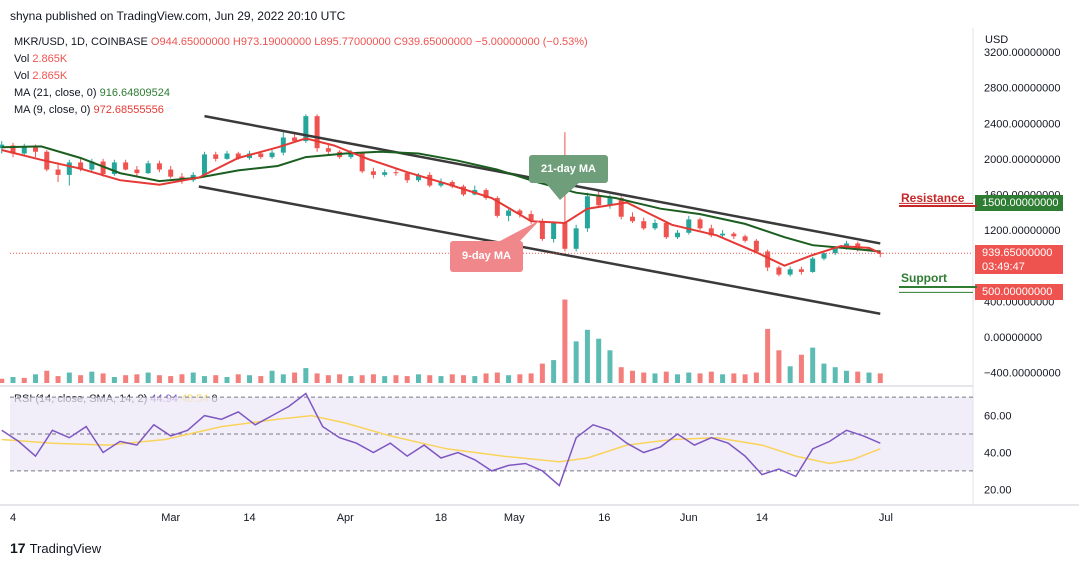 Image resolution: width=1079 pixels, height=565 pixels. What do you see at coordinates (272, 42) in the screenshot?
I see `ohlc-high: H973.19000000` at bounding box center [272, 42].